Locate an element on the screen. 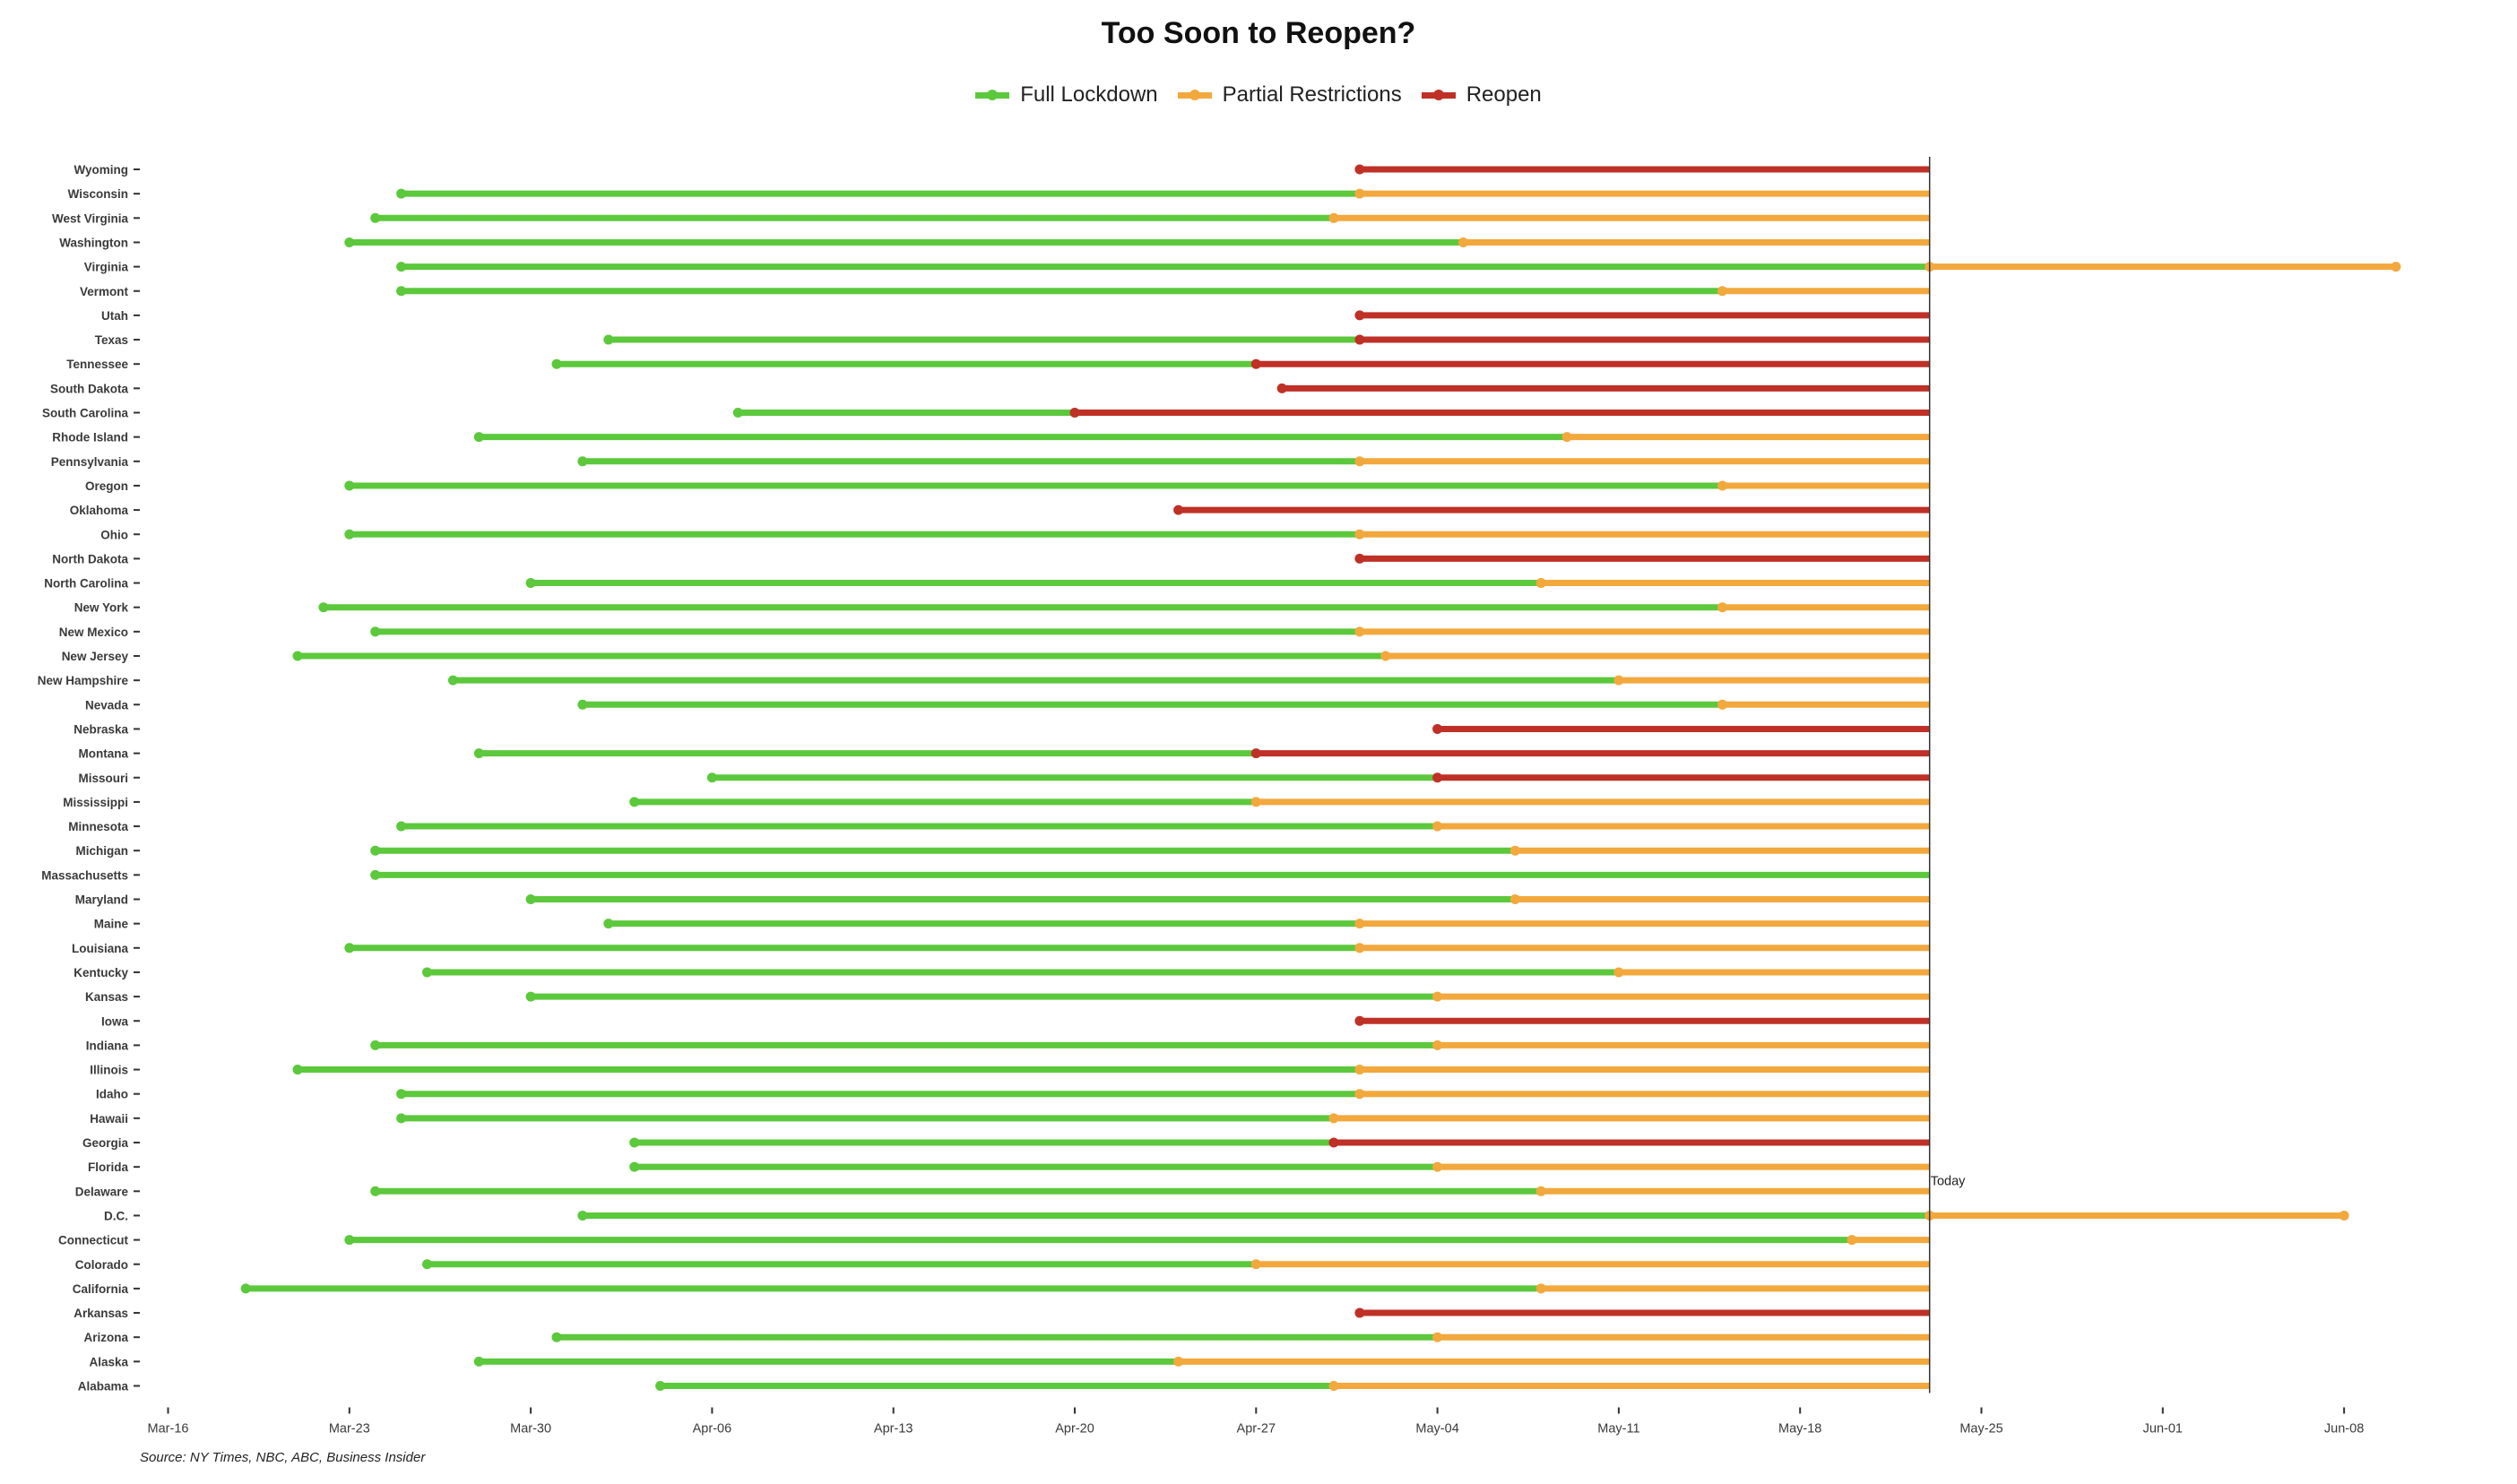 This screenshot has width=2517, height=1484. point-partial-hawaii is located at coordinates (1333, 1118).